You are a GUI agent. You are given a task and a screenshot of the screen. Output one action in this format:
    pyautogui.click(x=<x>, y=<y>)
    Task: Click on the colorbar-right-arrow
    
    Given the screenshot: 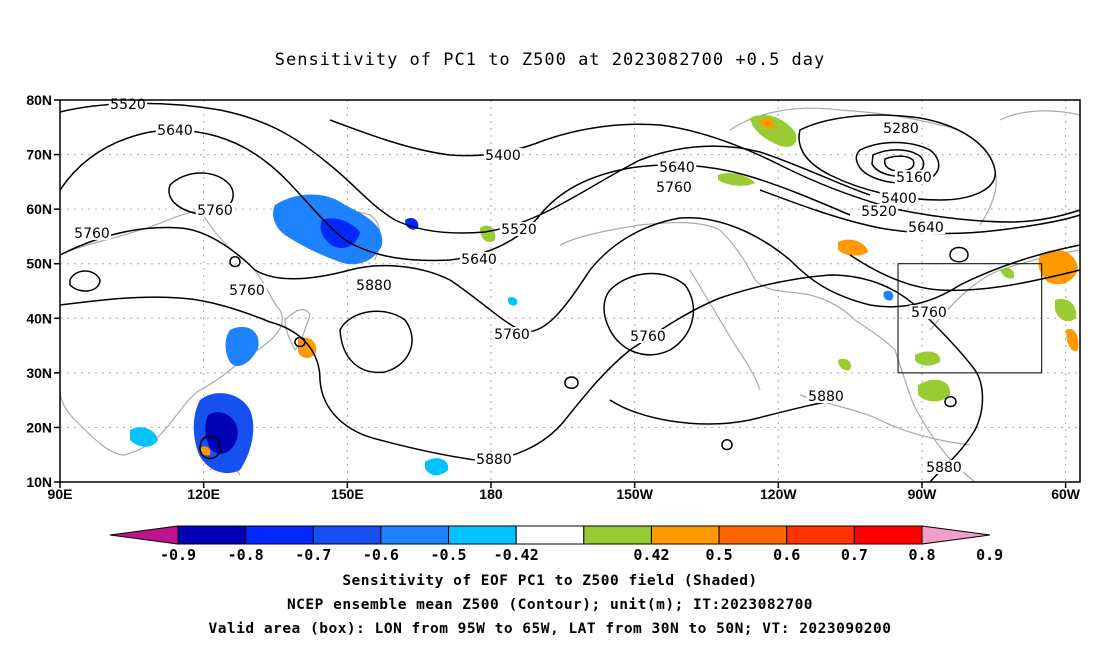 What is the action you would take?
    pyautogui.click(x=956, y=535)
    